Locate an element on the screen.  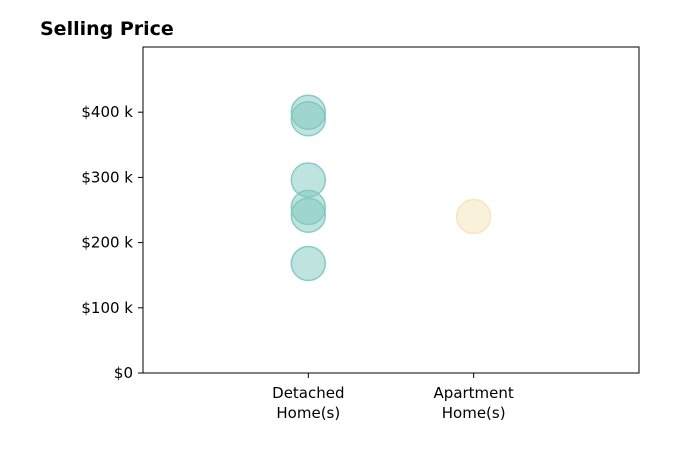
y-tick-label: $200 k is located at coordinates (107, 243).